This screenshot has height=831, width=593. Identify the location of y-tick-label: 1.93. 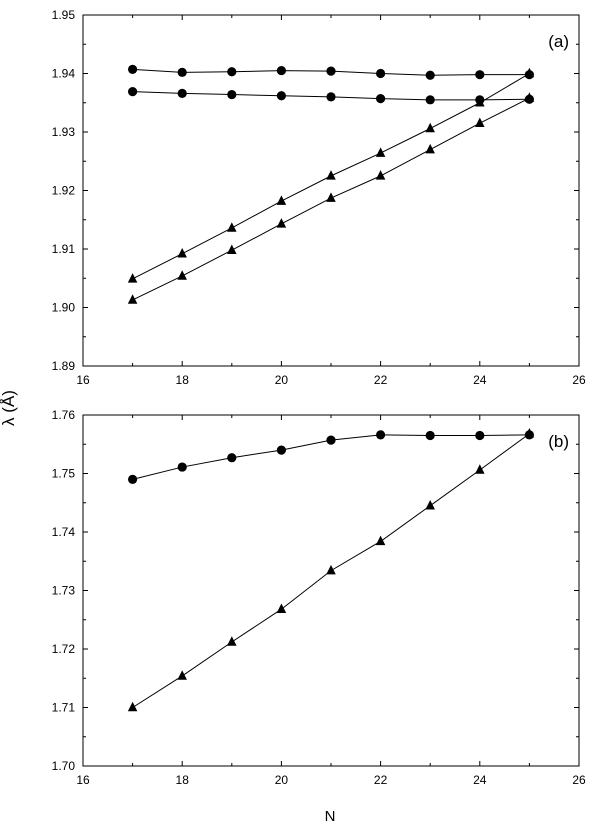
(64, 132).